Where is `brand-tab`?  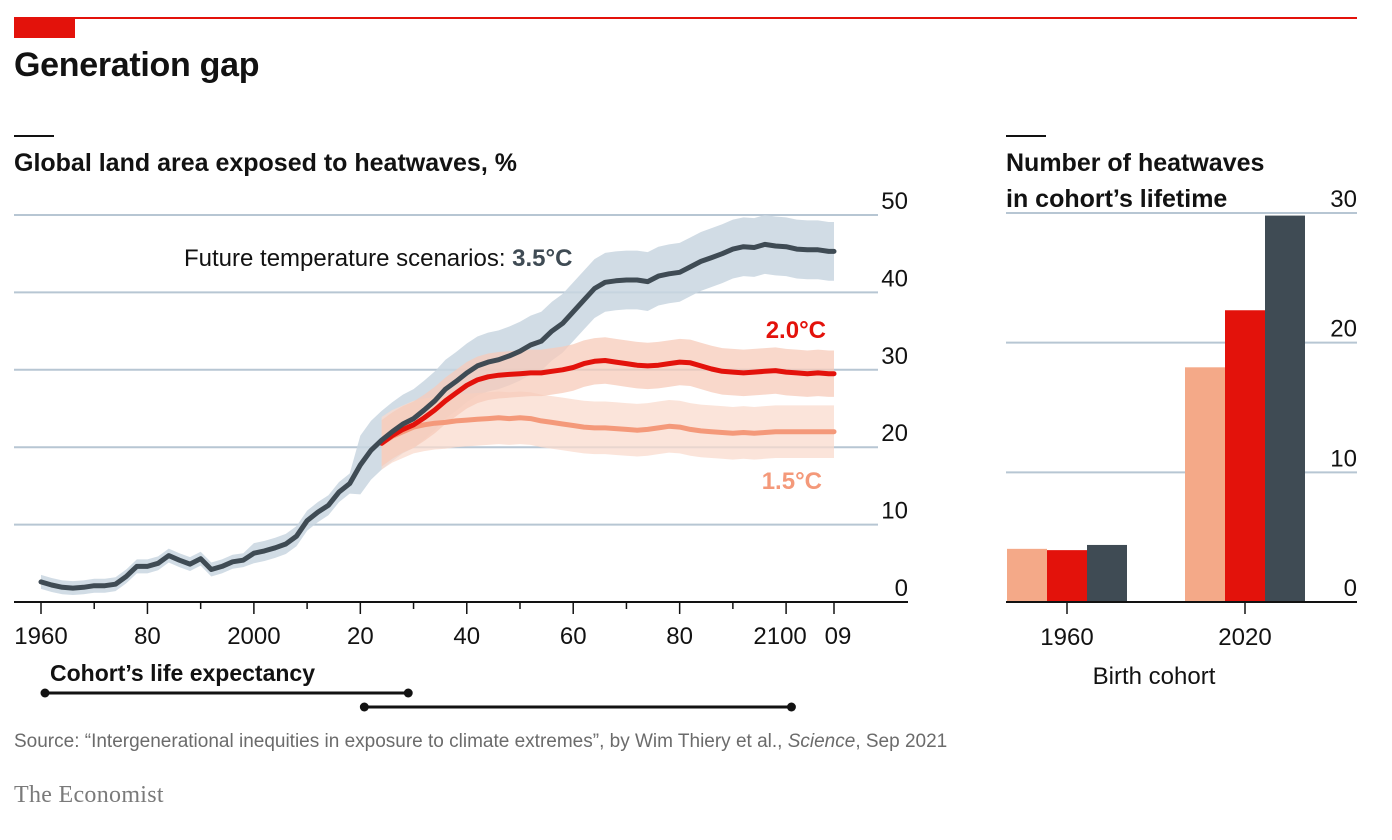
brand-tab is located at coordinates (44, 27).